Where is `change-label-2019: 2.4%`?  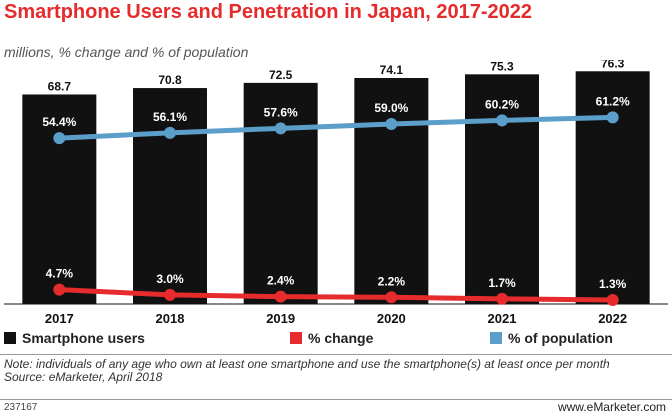 change-label-2019: 2.4% is located at coordinates (281, 281).